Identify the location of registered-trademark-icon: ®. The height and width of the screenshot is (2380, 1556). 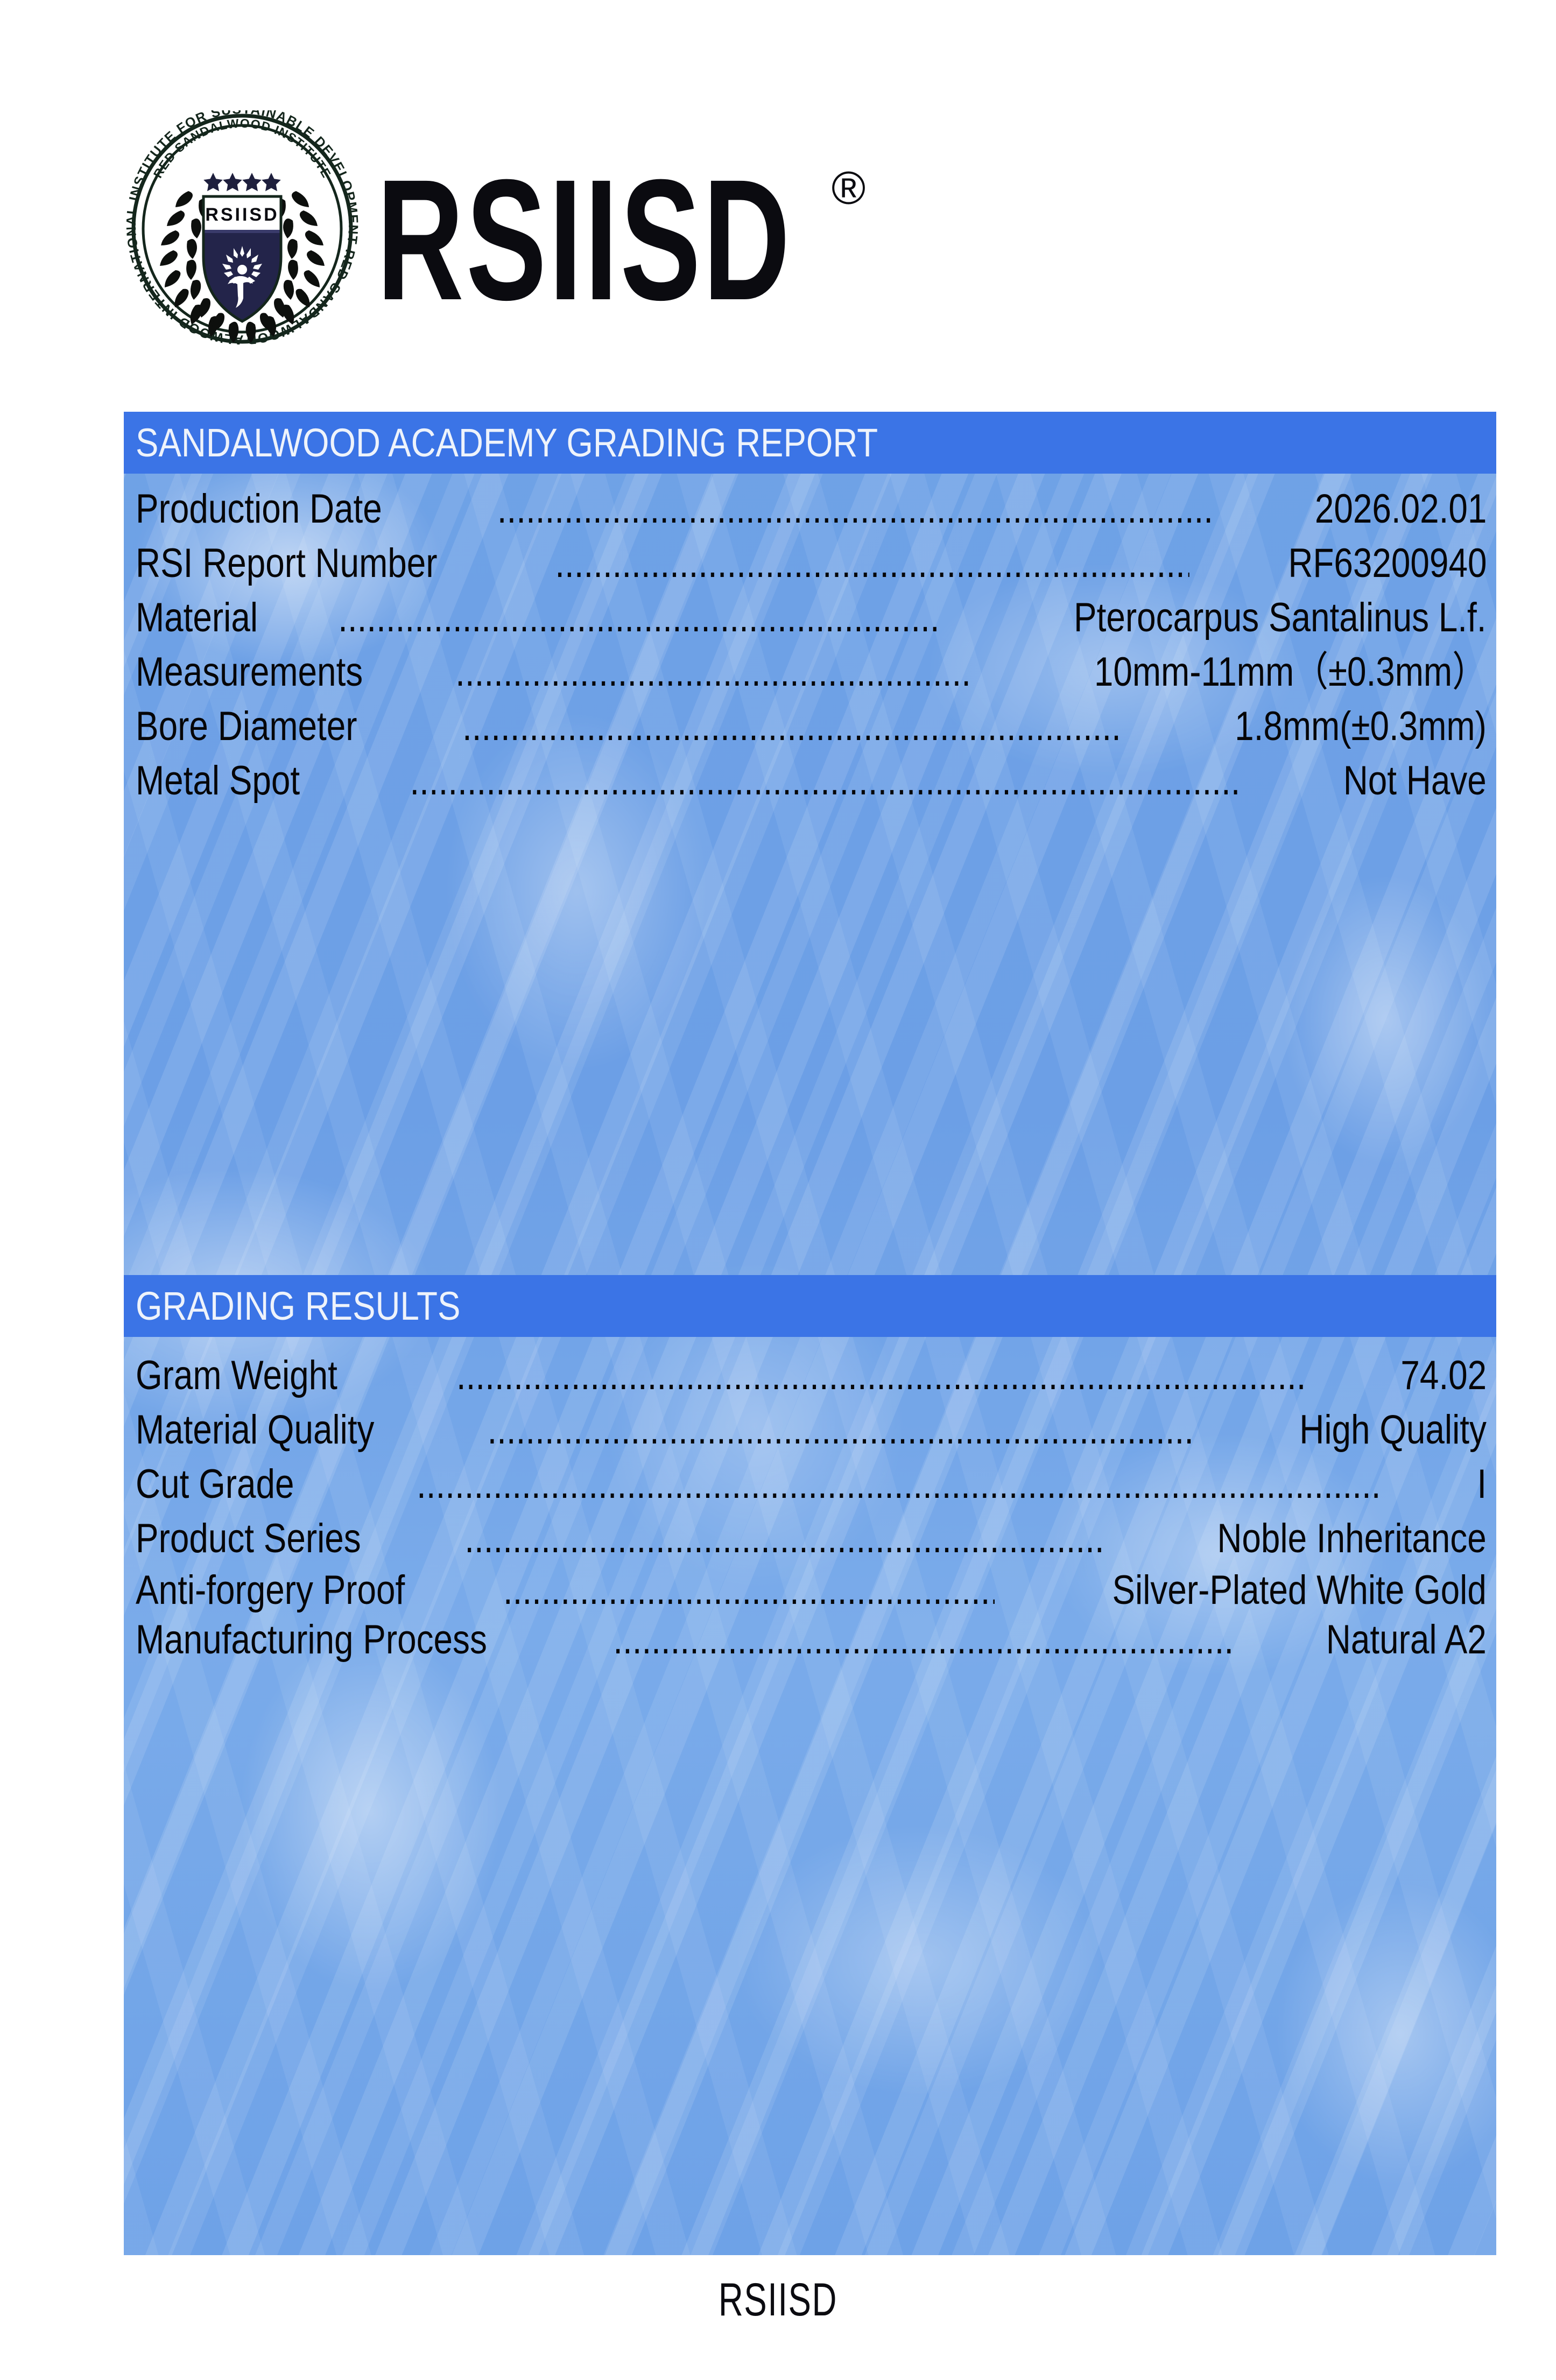
(848, 188).